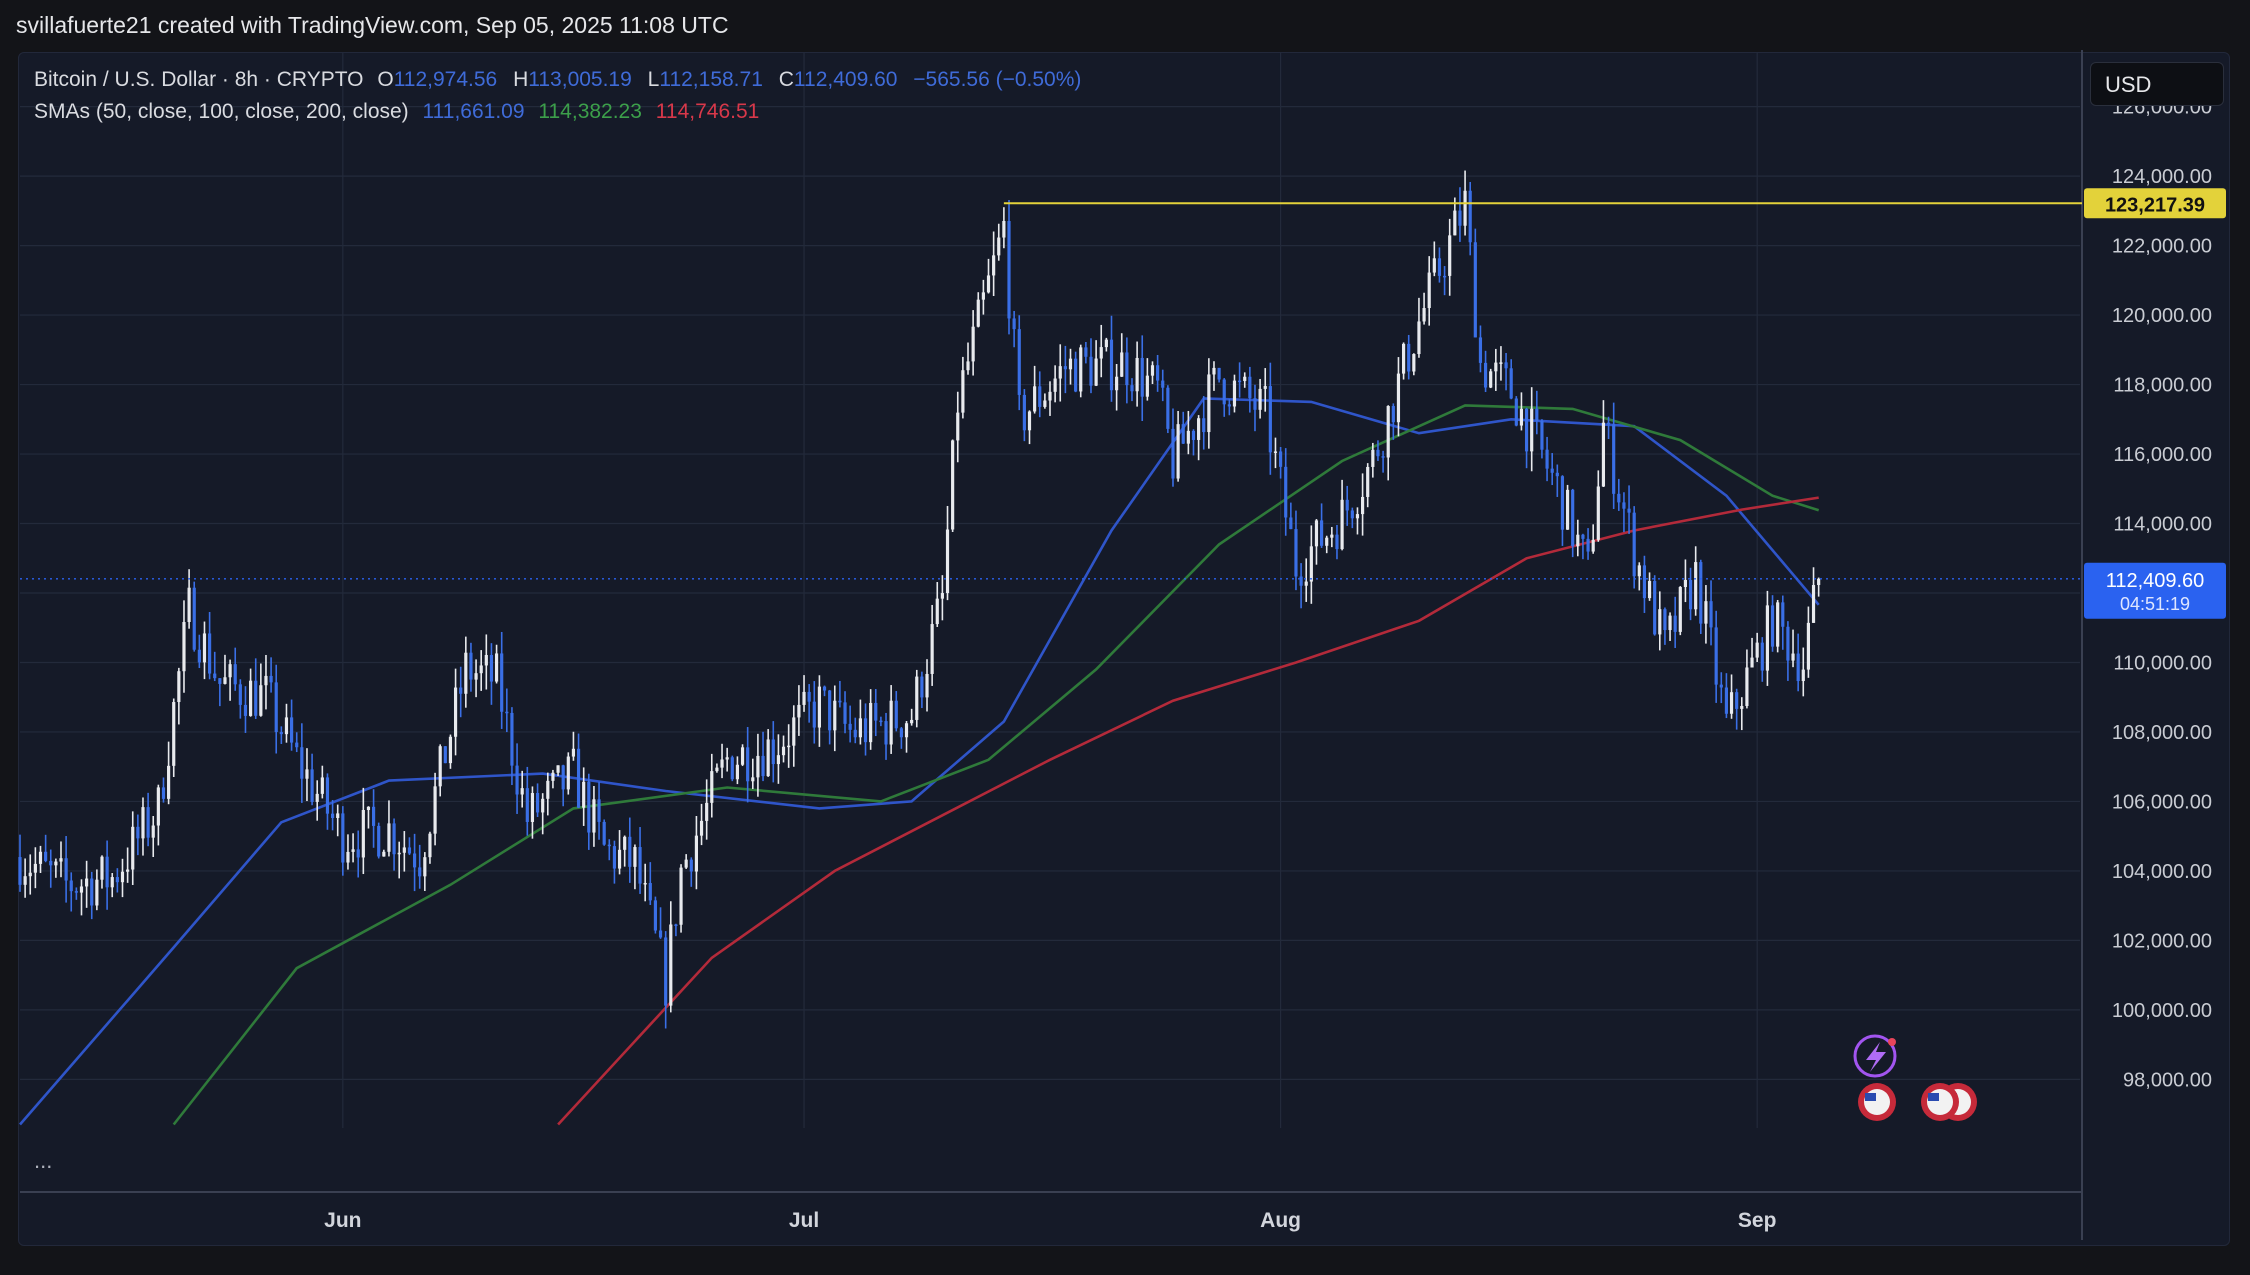  I want to click on sma100-value: 114,382.23, so click(590, 111).